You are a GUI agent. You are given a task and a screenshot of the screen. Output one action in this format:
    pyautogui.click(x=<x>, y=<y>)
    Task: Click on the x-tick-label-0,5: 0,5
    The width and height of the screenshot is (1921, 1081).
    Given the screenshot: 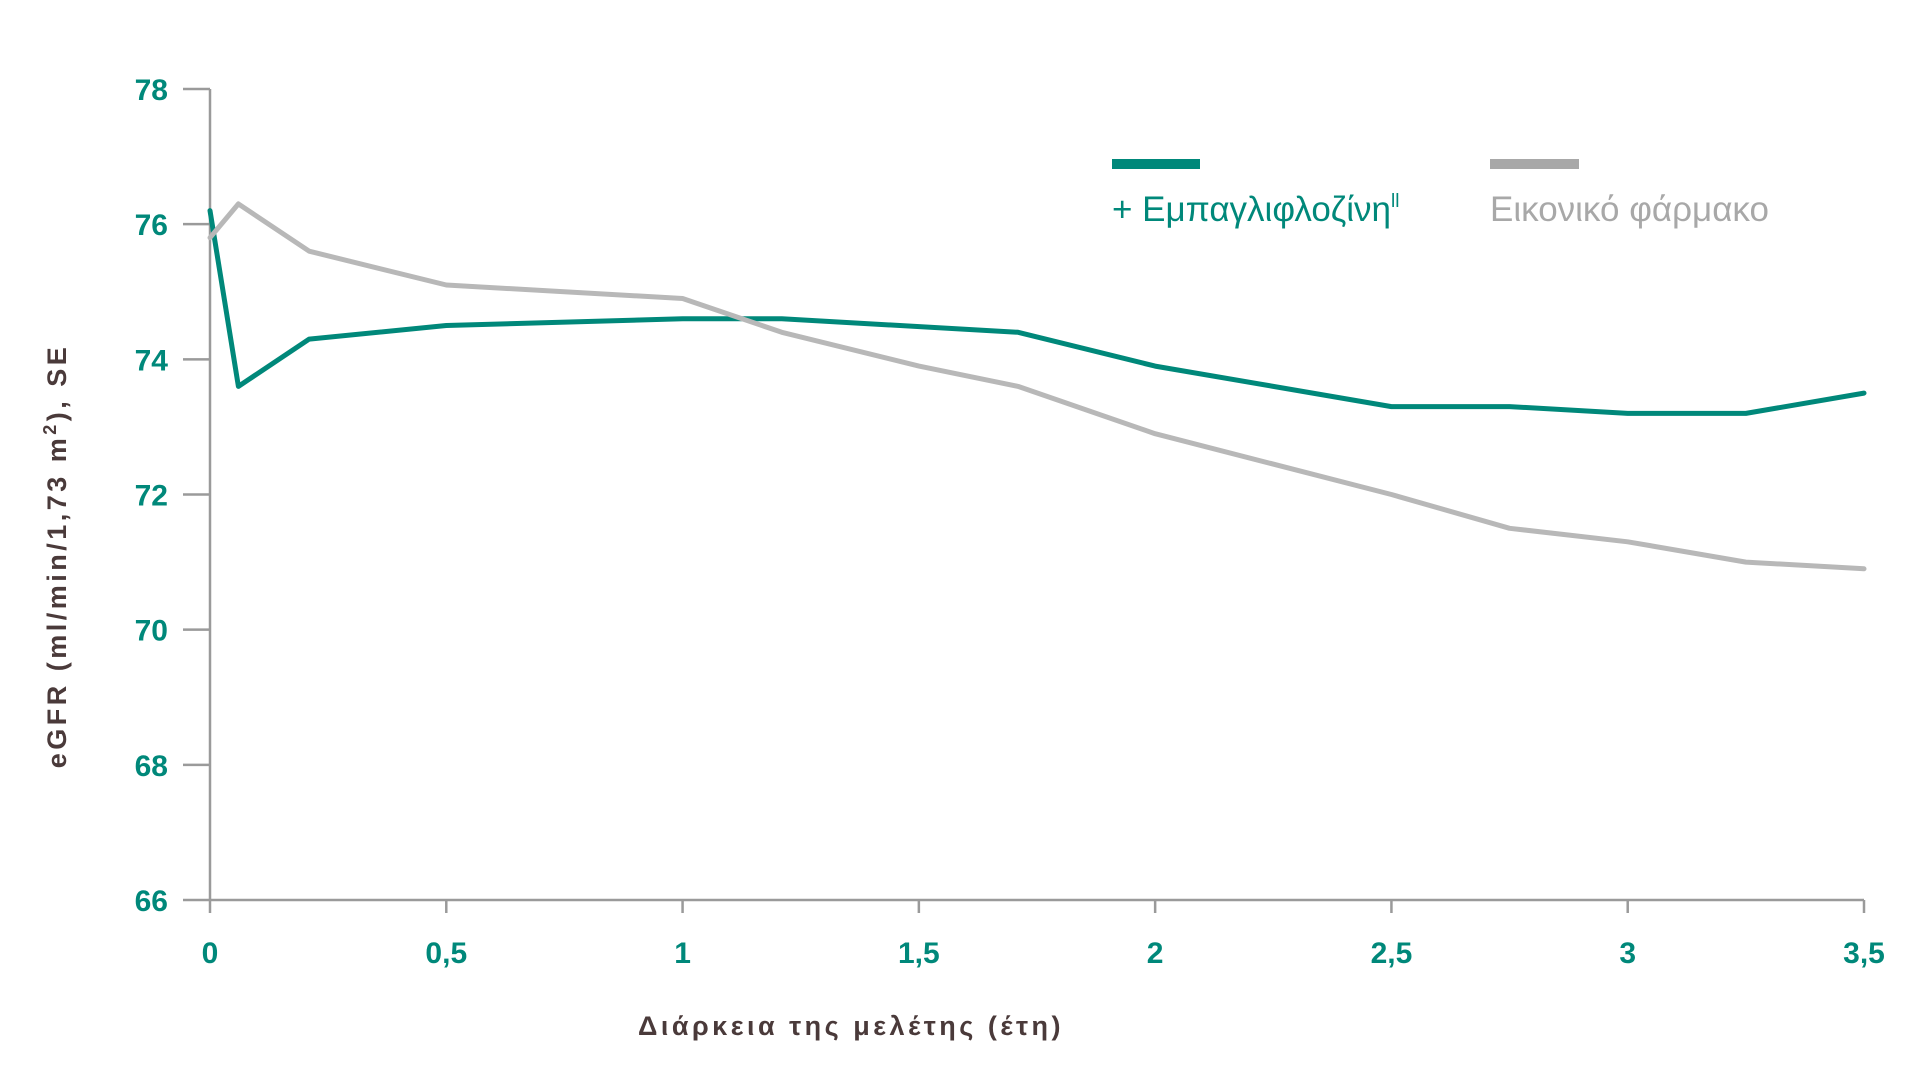 What is the action you would take?
    pyautogui.click(x=446, y=953)
    